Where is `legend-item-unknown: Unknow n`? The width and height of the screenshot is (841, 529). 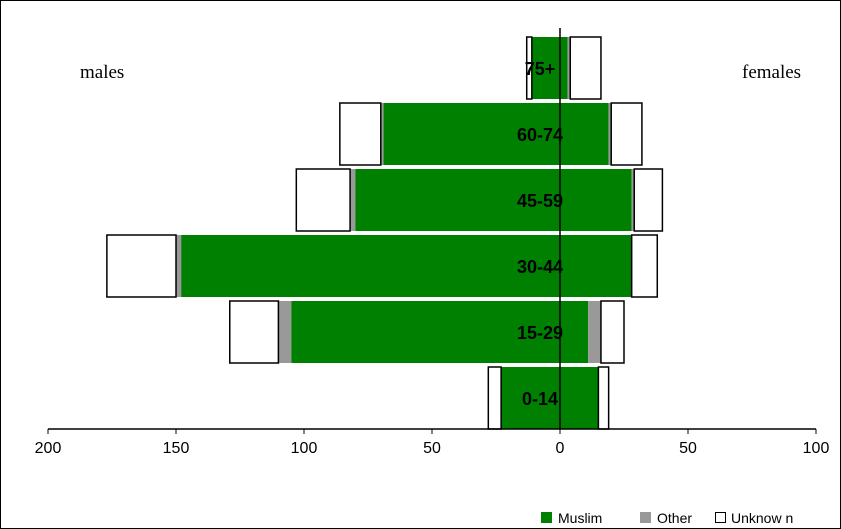
legend-item-unknown: Unknow n is located at coordinates (754, 518).